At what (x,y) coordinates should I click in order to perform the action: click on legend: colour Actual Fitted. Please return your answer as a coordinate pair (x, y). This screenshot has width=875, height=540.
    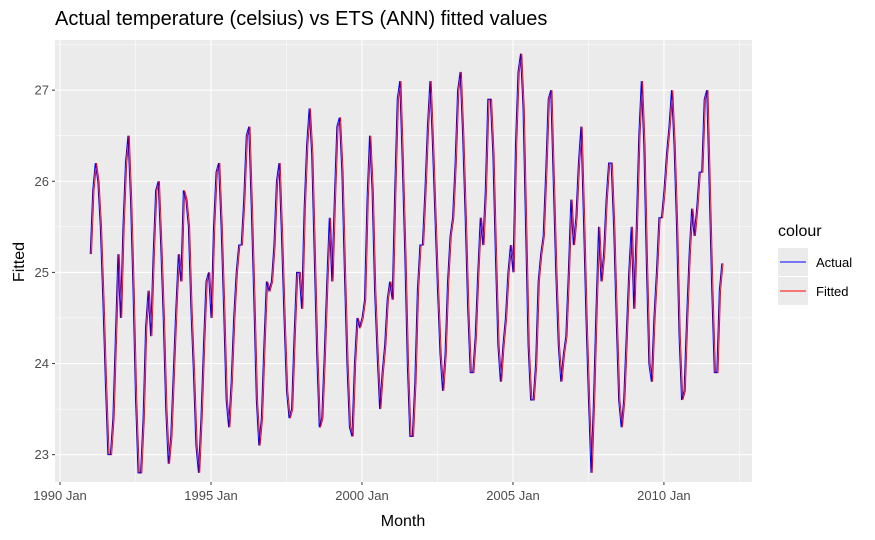
    Looking at the image, I should click on (815, 264).